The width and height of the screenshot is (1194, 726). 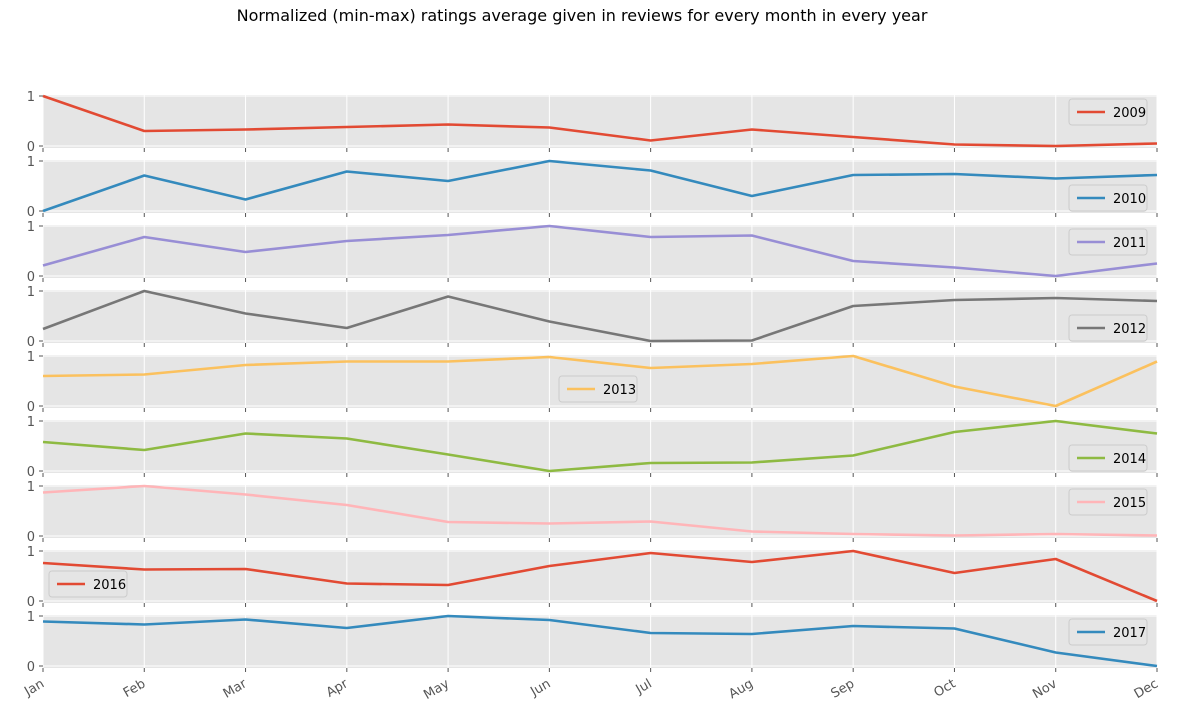 I want to click on x-tick-label: Aug, so click(x=740, y=689).